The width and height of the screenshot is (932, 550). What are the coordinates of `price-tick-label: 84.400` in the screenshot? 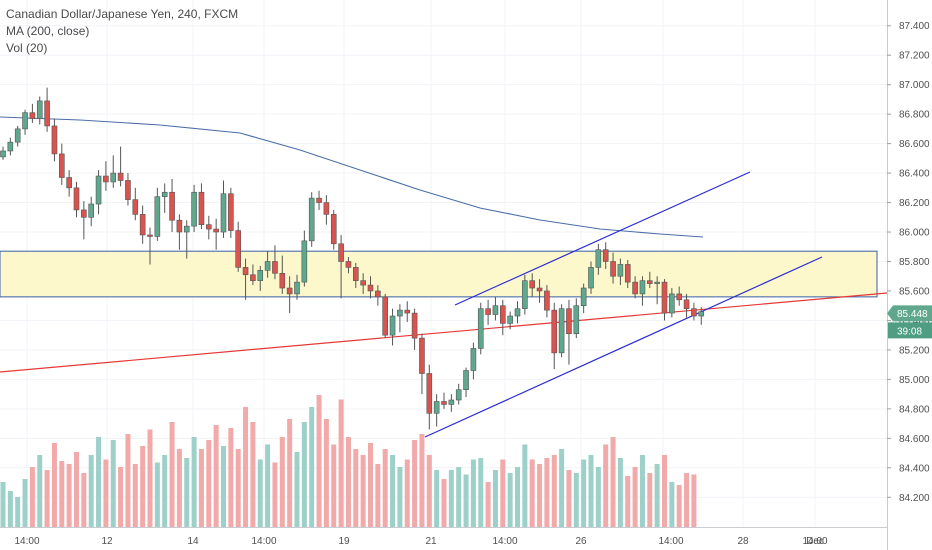 It's located at (914, 468).